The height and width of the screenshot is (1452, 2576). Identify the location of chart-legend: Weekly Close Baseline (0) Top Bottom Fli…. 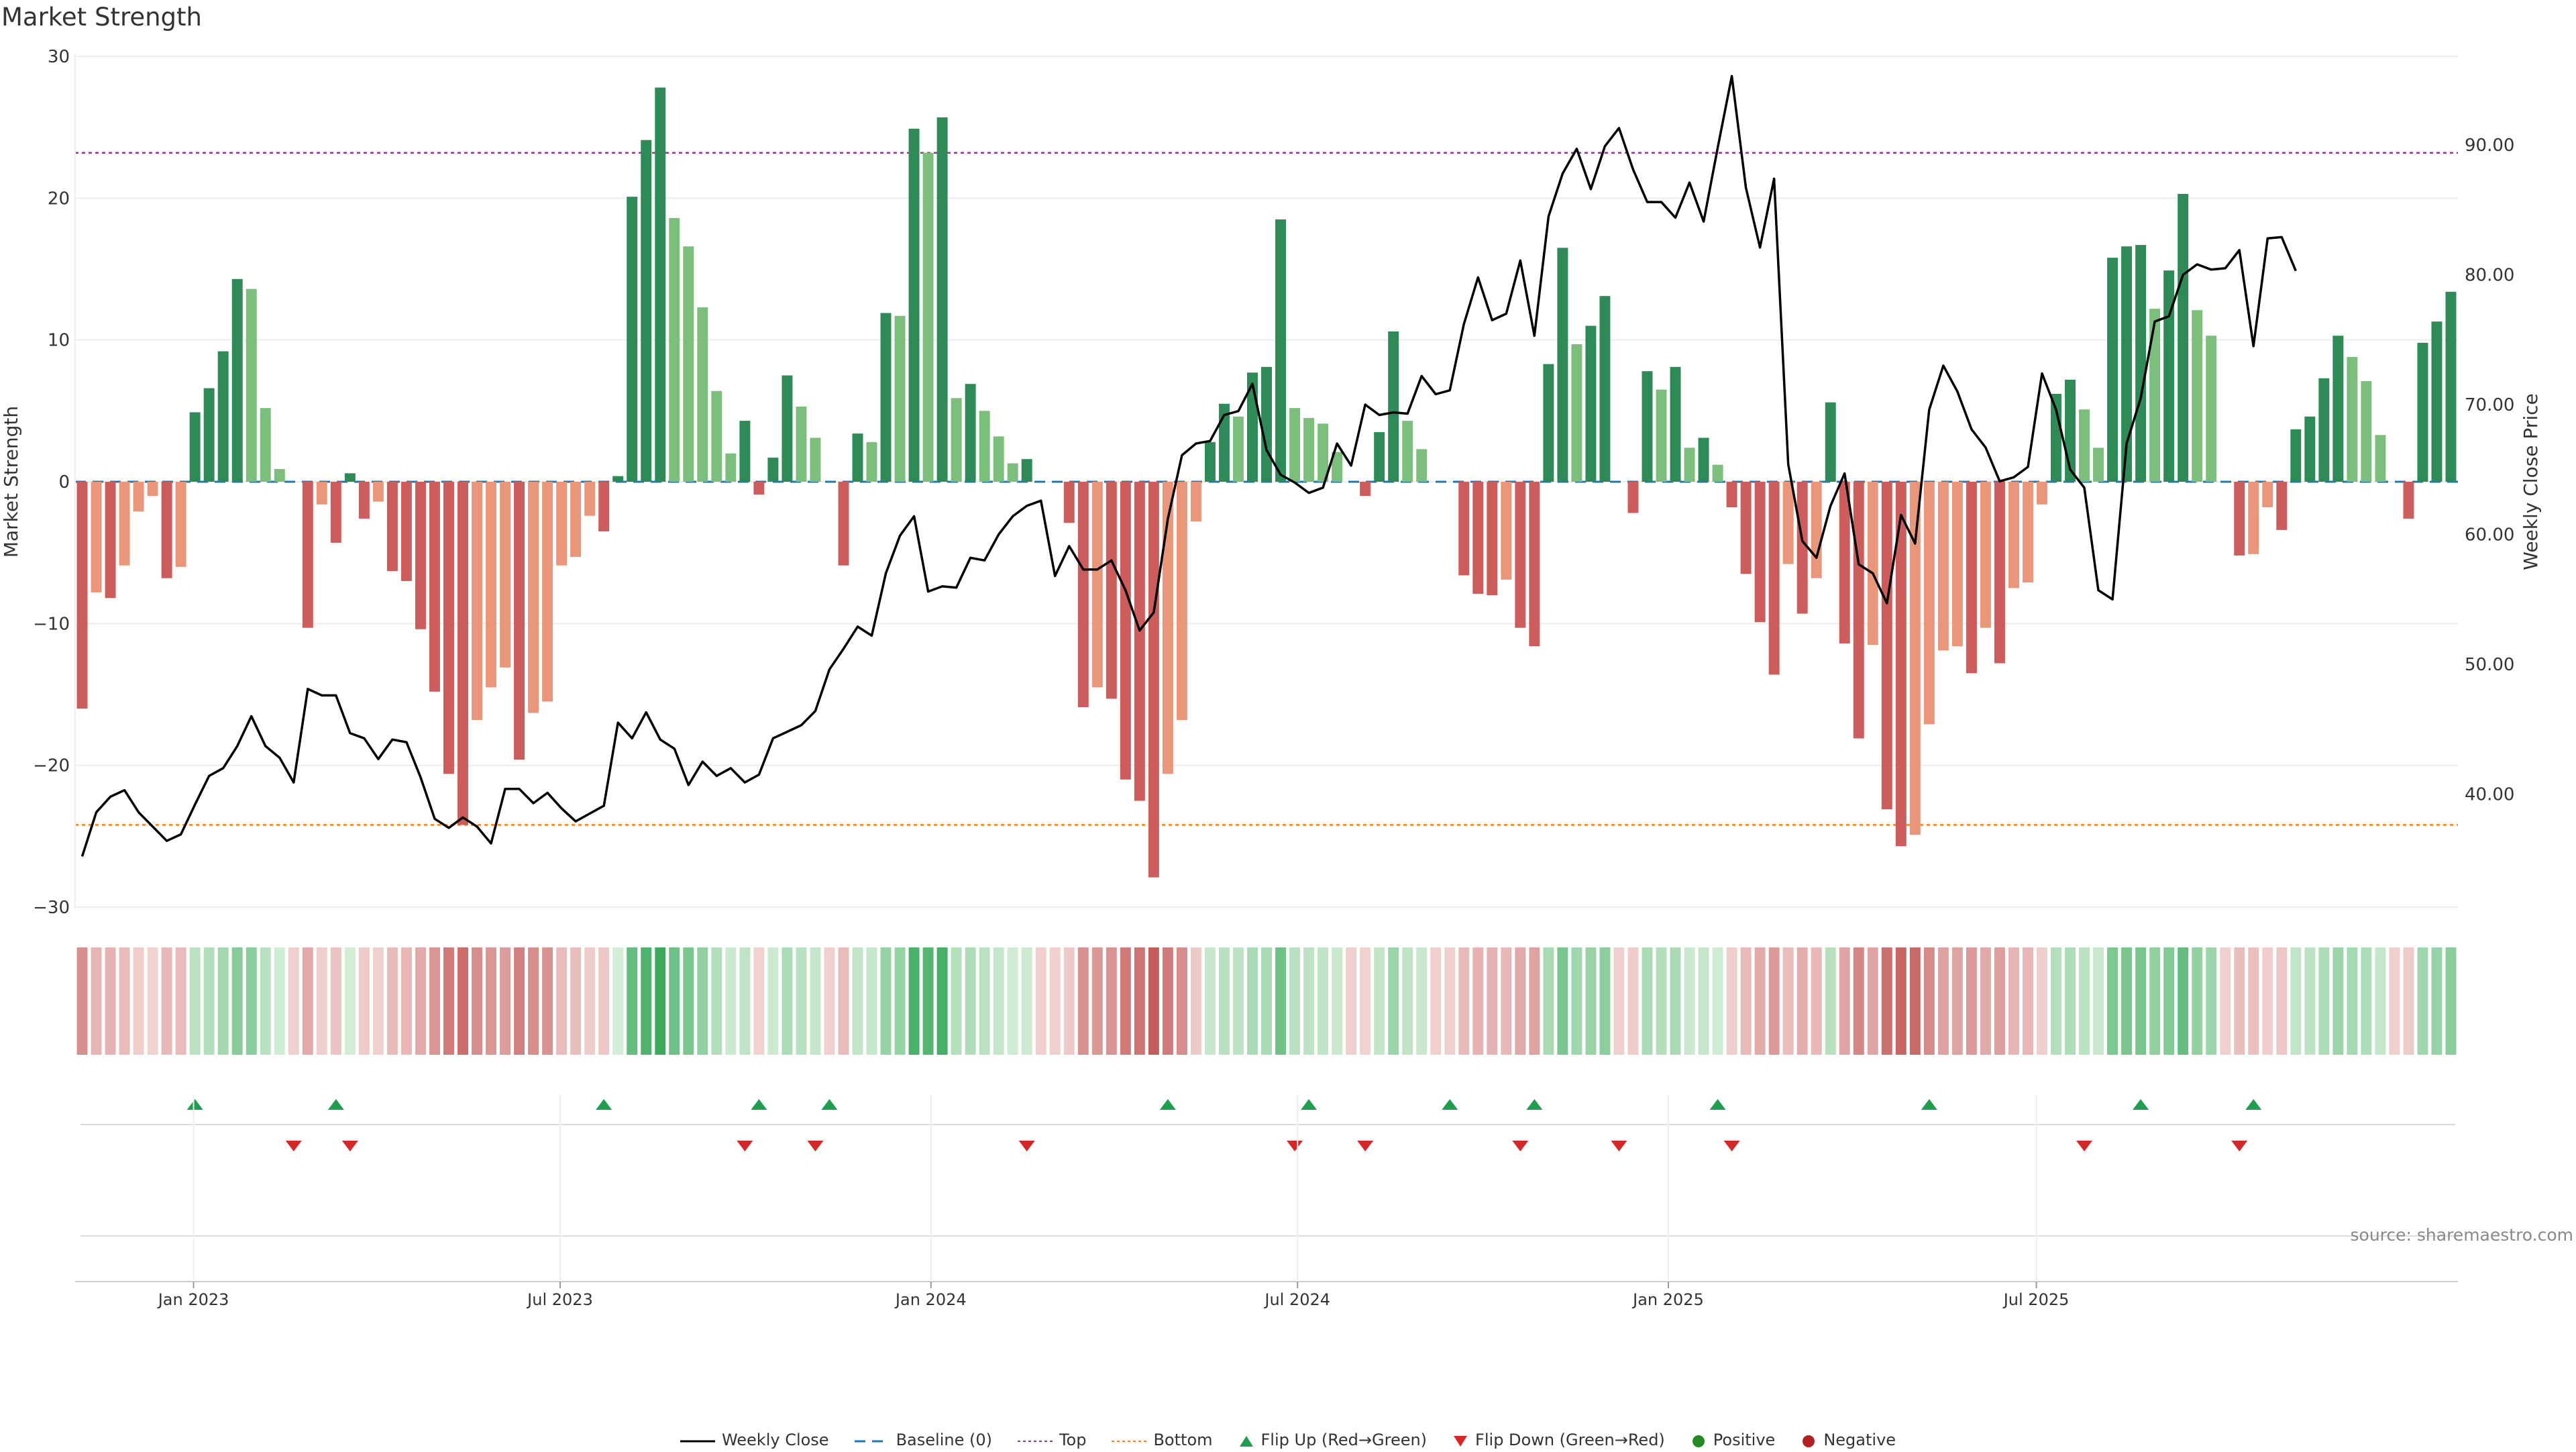
(1288, 1440).